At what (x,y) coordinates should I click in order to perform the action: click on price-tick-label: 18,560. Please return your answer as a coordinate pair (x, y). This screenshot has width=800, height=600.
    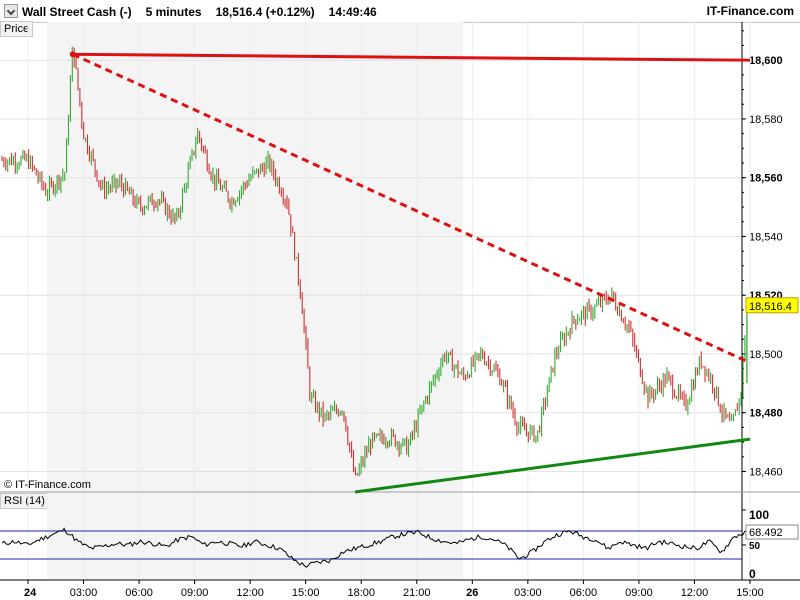
    Looking at the image, I should click on (766, 179).